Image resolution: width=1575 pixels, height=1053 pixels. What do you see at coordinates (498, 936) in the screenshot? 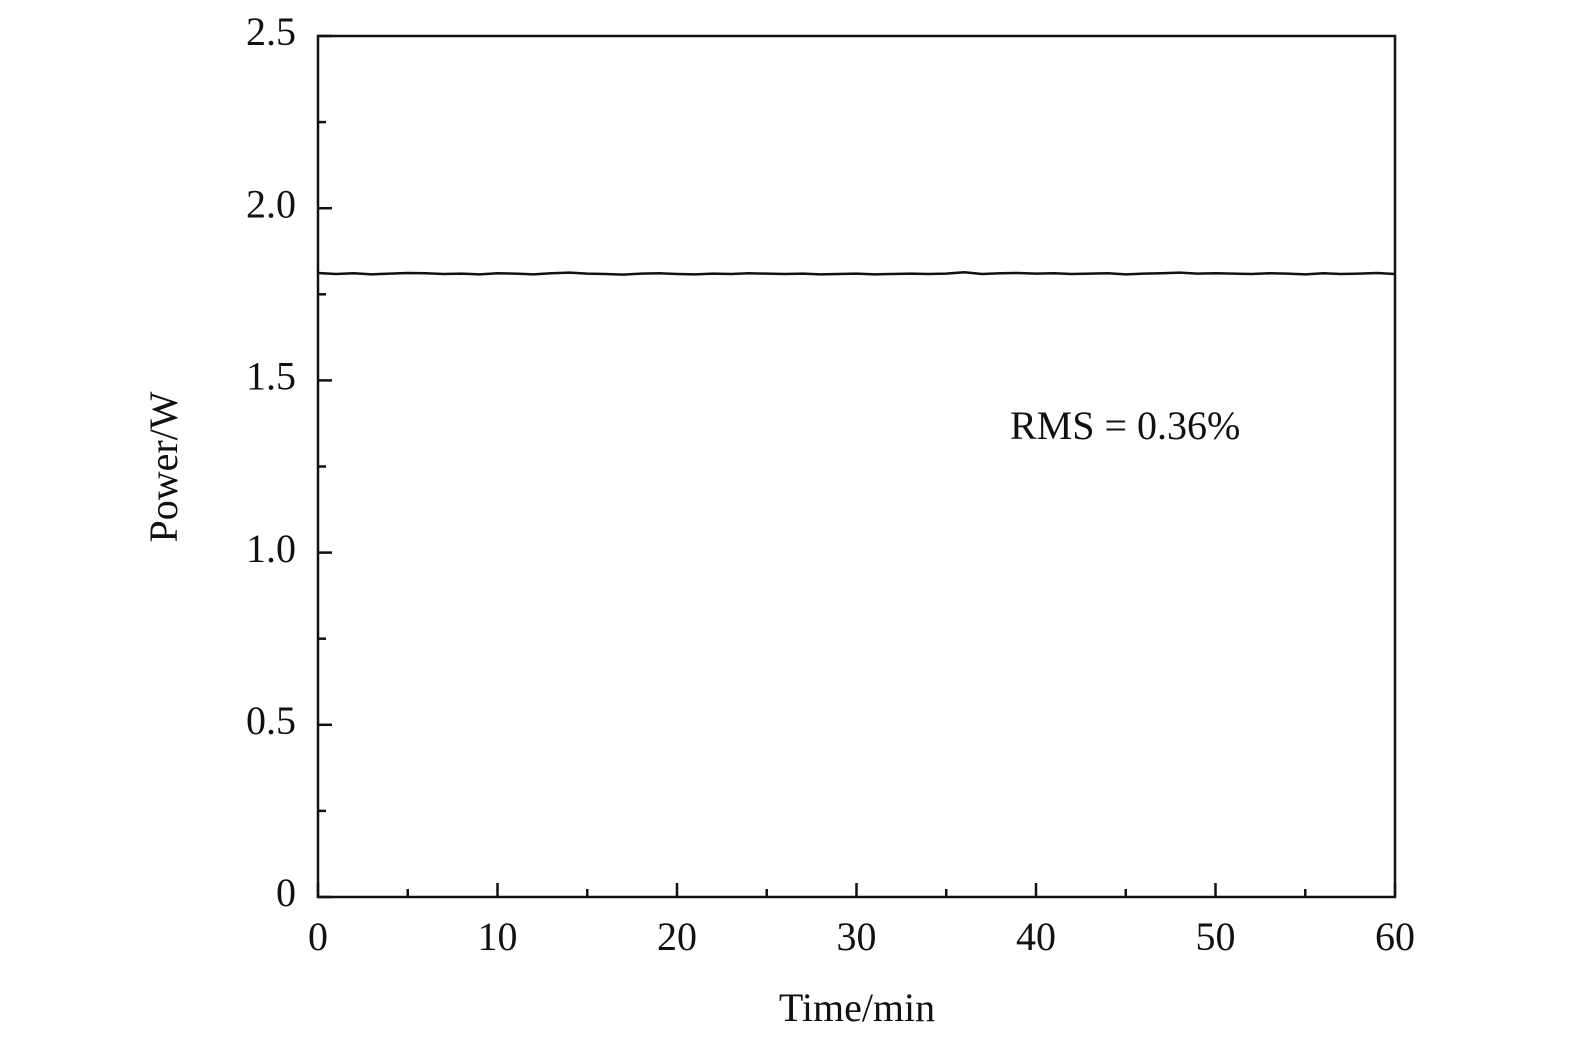
I see `x-tick-label: 10` at bounding box center [498, 936].